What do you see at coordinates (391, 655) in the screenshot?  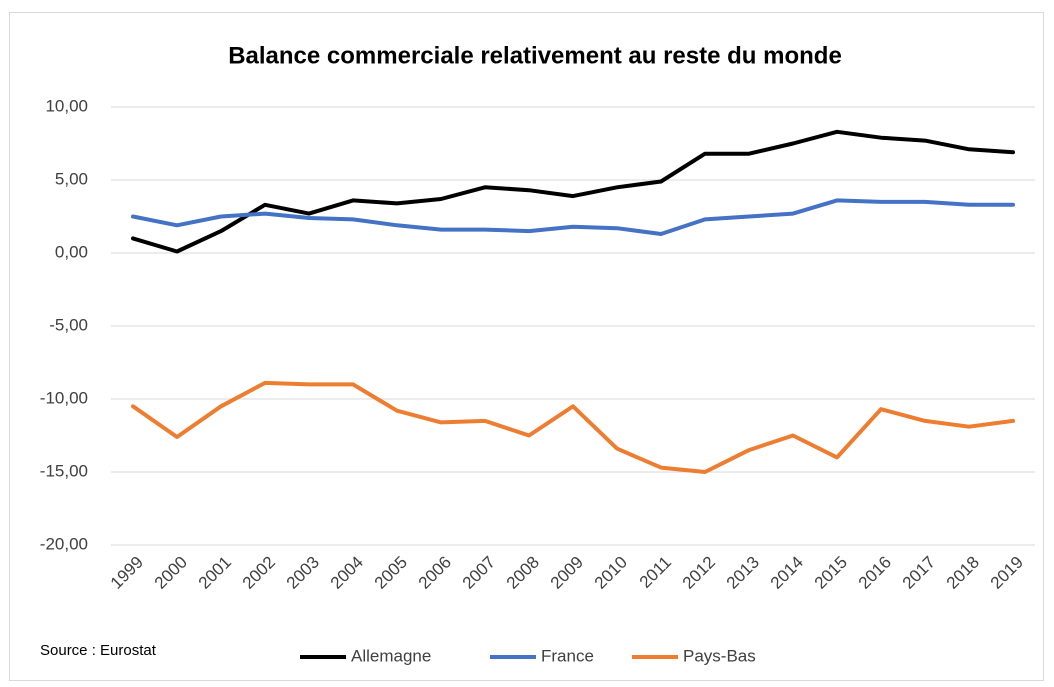 I see `legend-label: Allemagne` at bounding box center [391, 655].